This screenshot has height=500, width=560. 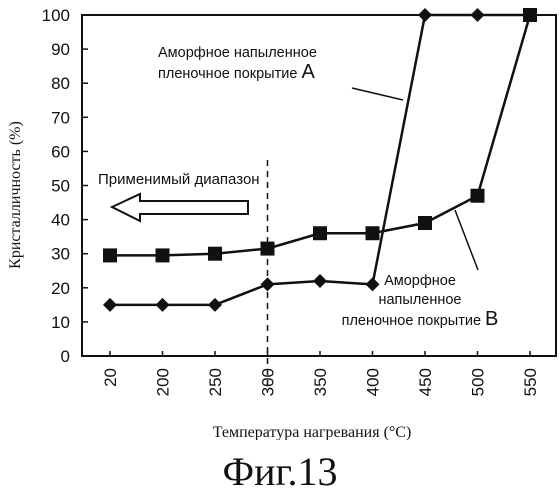 What do you see at coordinates (163, 382) in the screenshot?
I see `x-tick-label: 200` at bounding box center [163, 382].